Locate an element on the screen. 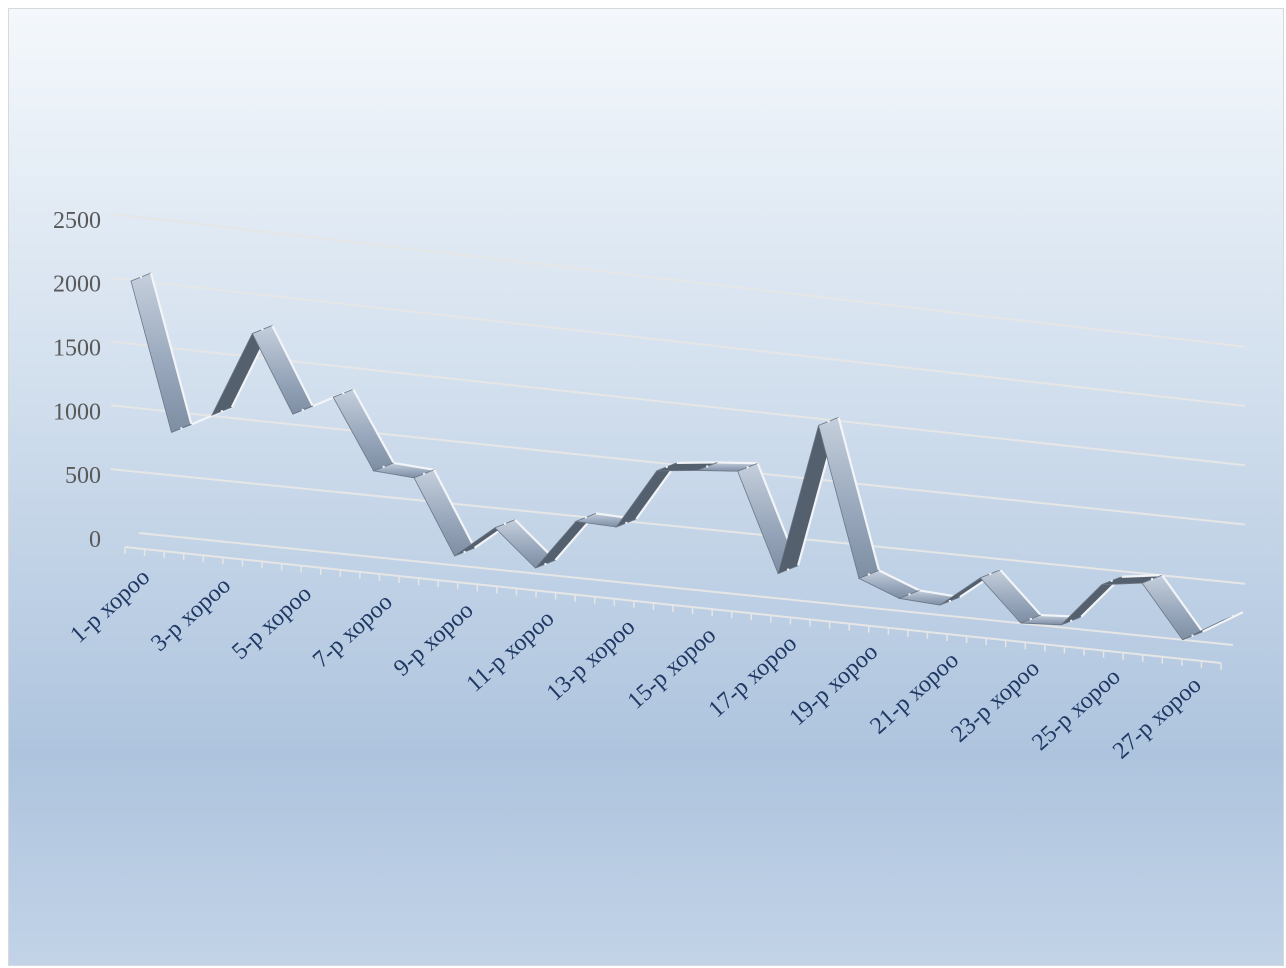 The width and height of the screenshot is (1286, 968). x-tick-label: 1-р хороо is located at coordinates (110, 606).